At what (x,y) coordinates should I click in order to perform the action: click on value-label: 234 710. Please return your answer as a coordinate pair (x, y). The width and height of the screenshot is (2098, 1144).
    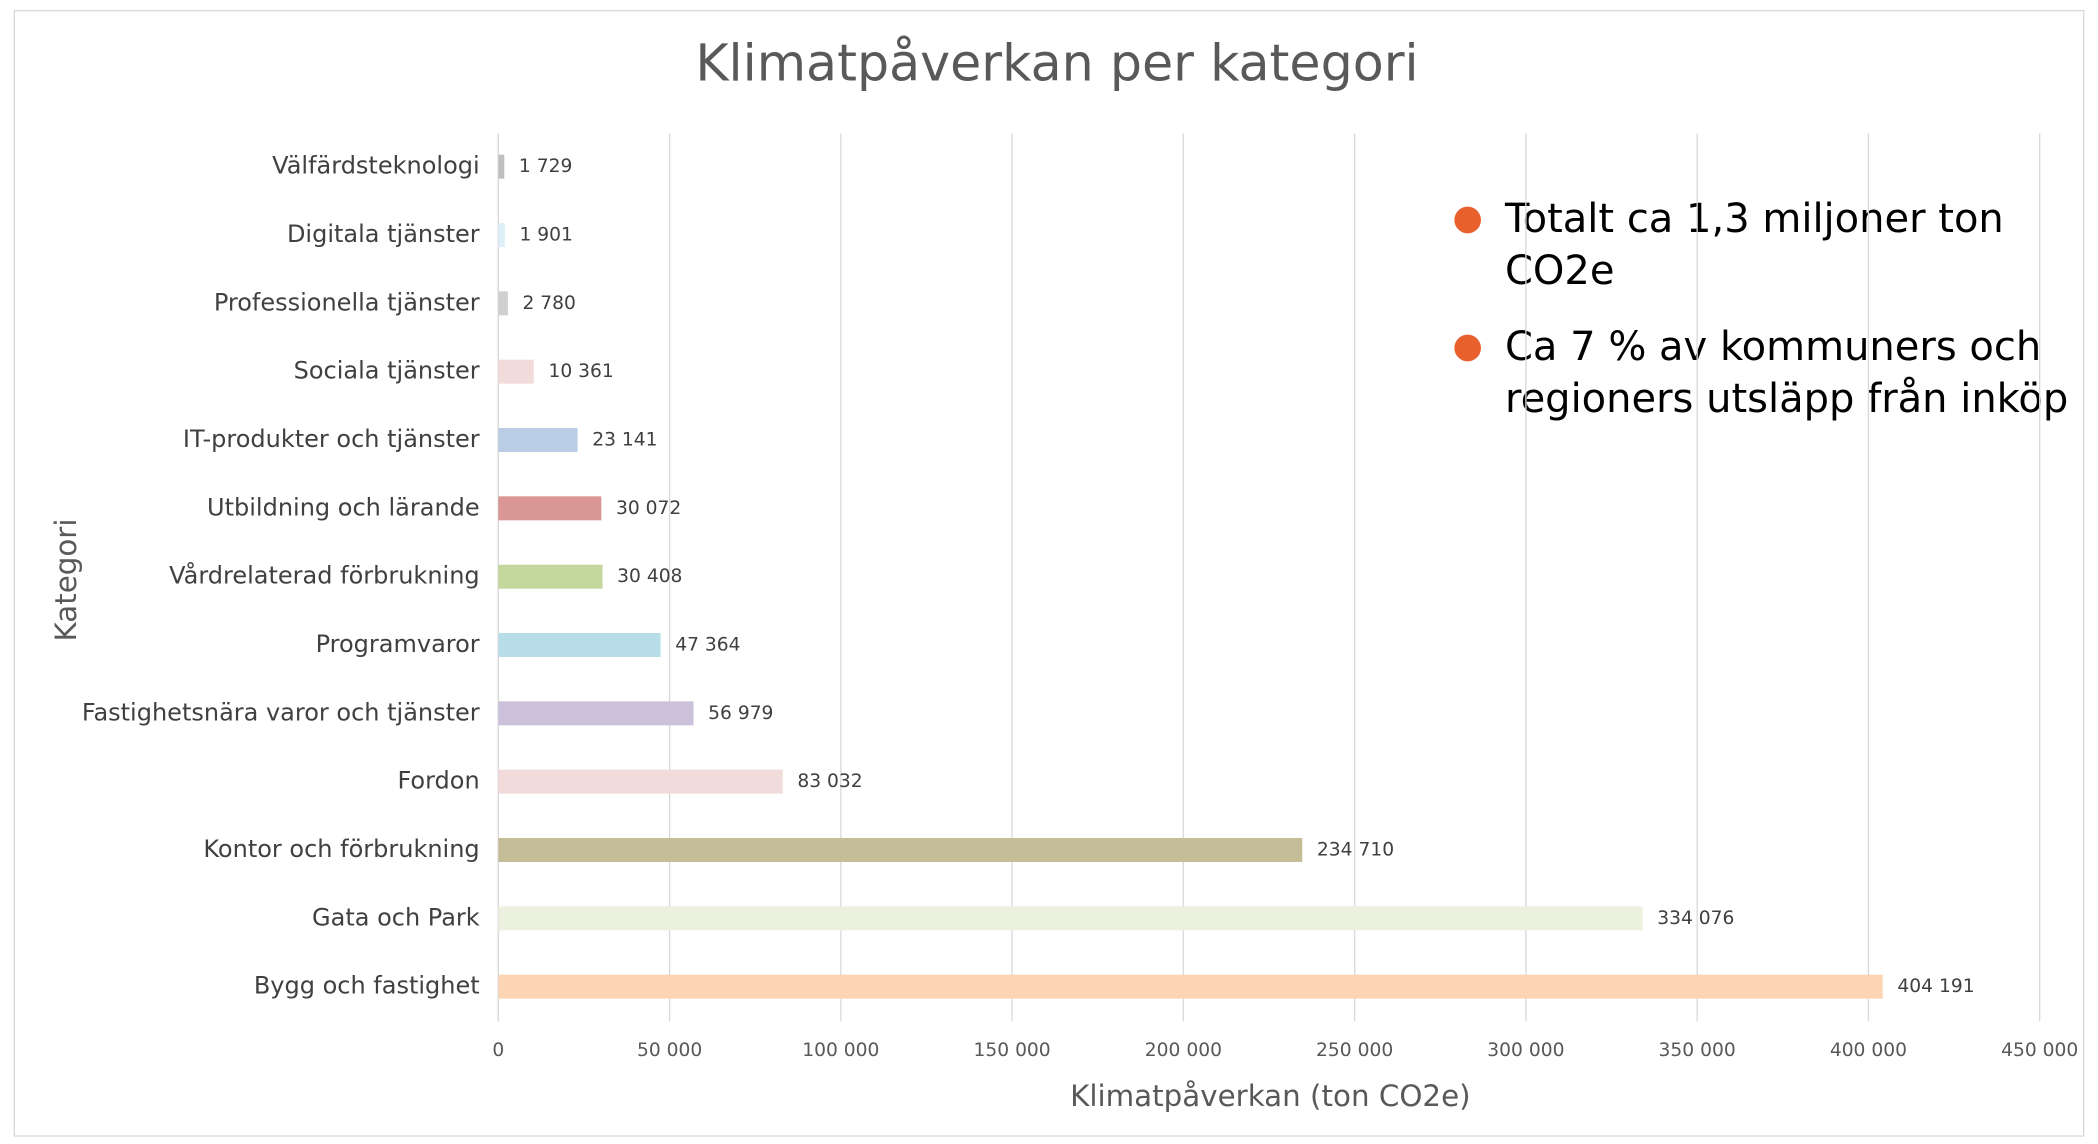
    Looking at the image, I should click on (1355, 850).